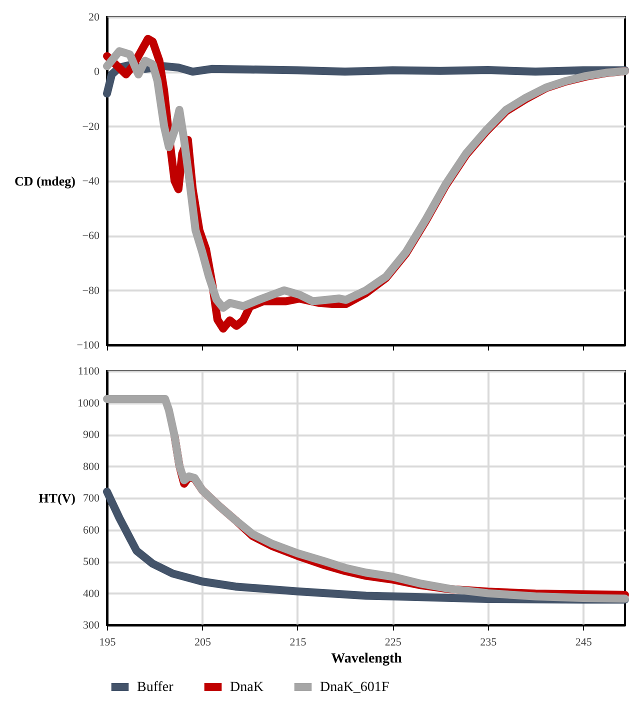 The width and height of the screenshot is (629, 702). What do you see at coordinates (298, 642) in the screenshot?
I see `x-tick-label: 215` at bounding box center [298, 642].